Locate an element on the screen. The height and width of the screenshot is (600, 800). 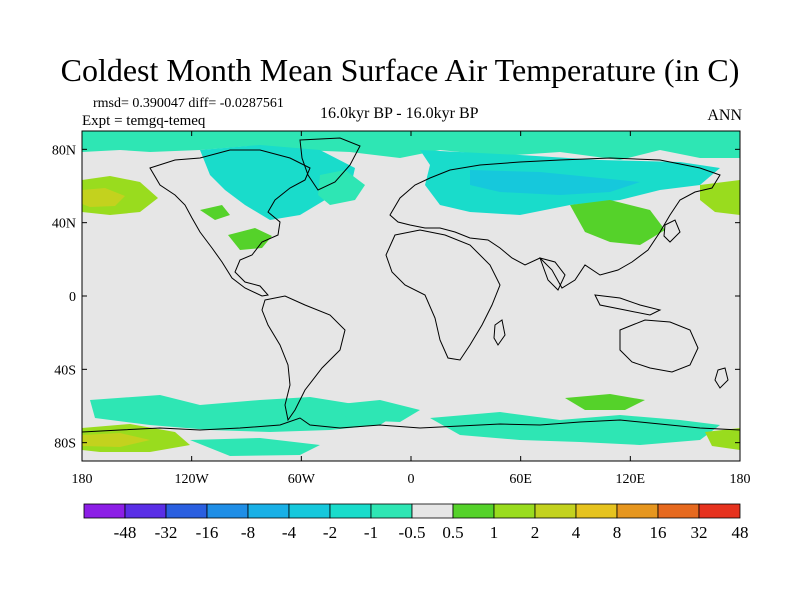
coastline-india is located at coordinates (552, 274).